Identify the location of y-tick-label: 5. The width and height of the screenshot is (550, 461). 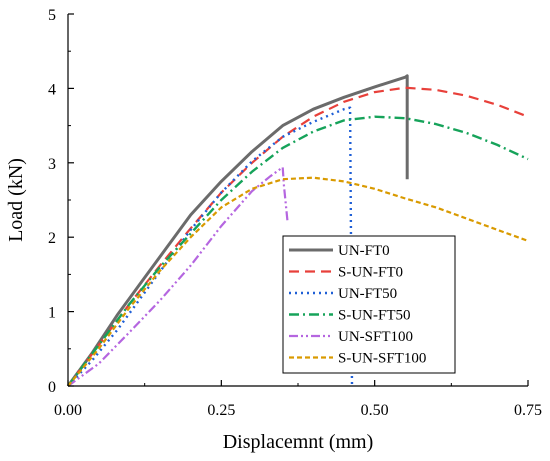
(52, 15).